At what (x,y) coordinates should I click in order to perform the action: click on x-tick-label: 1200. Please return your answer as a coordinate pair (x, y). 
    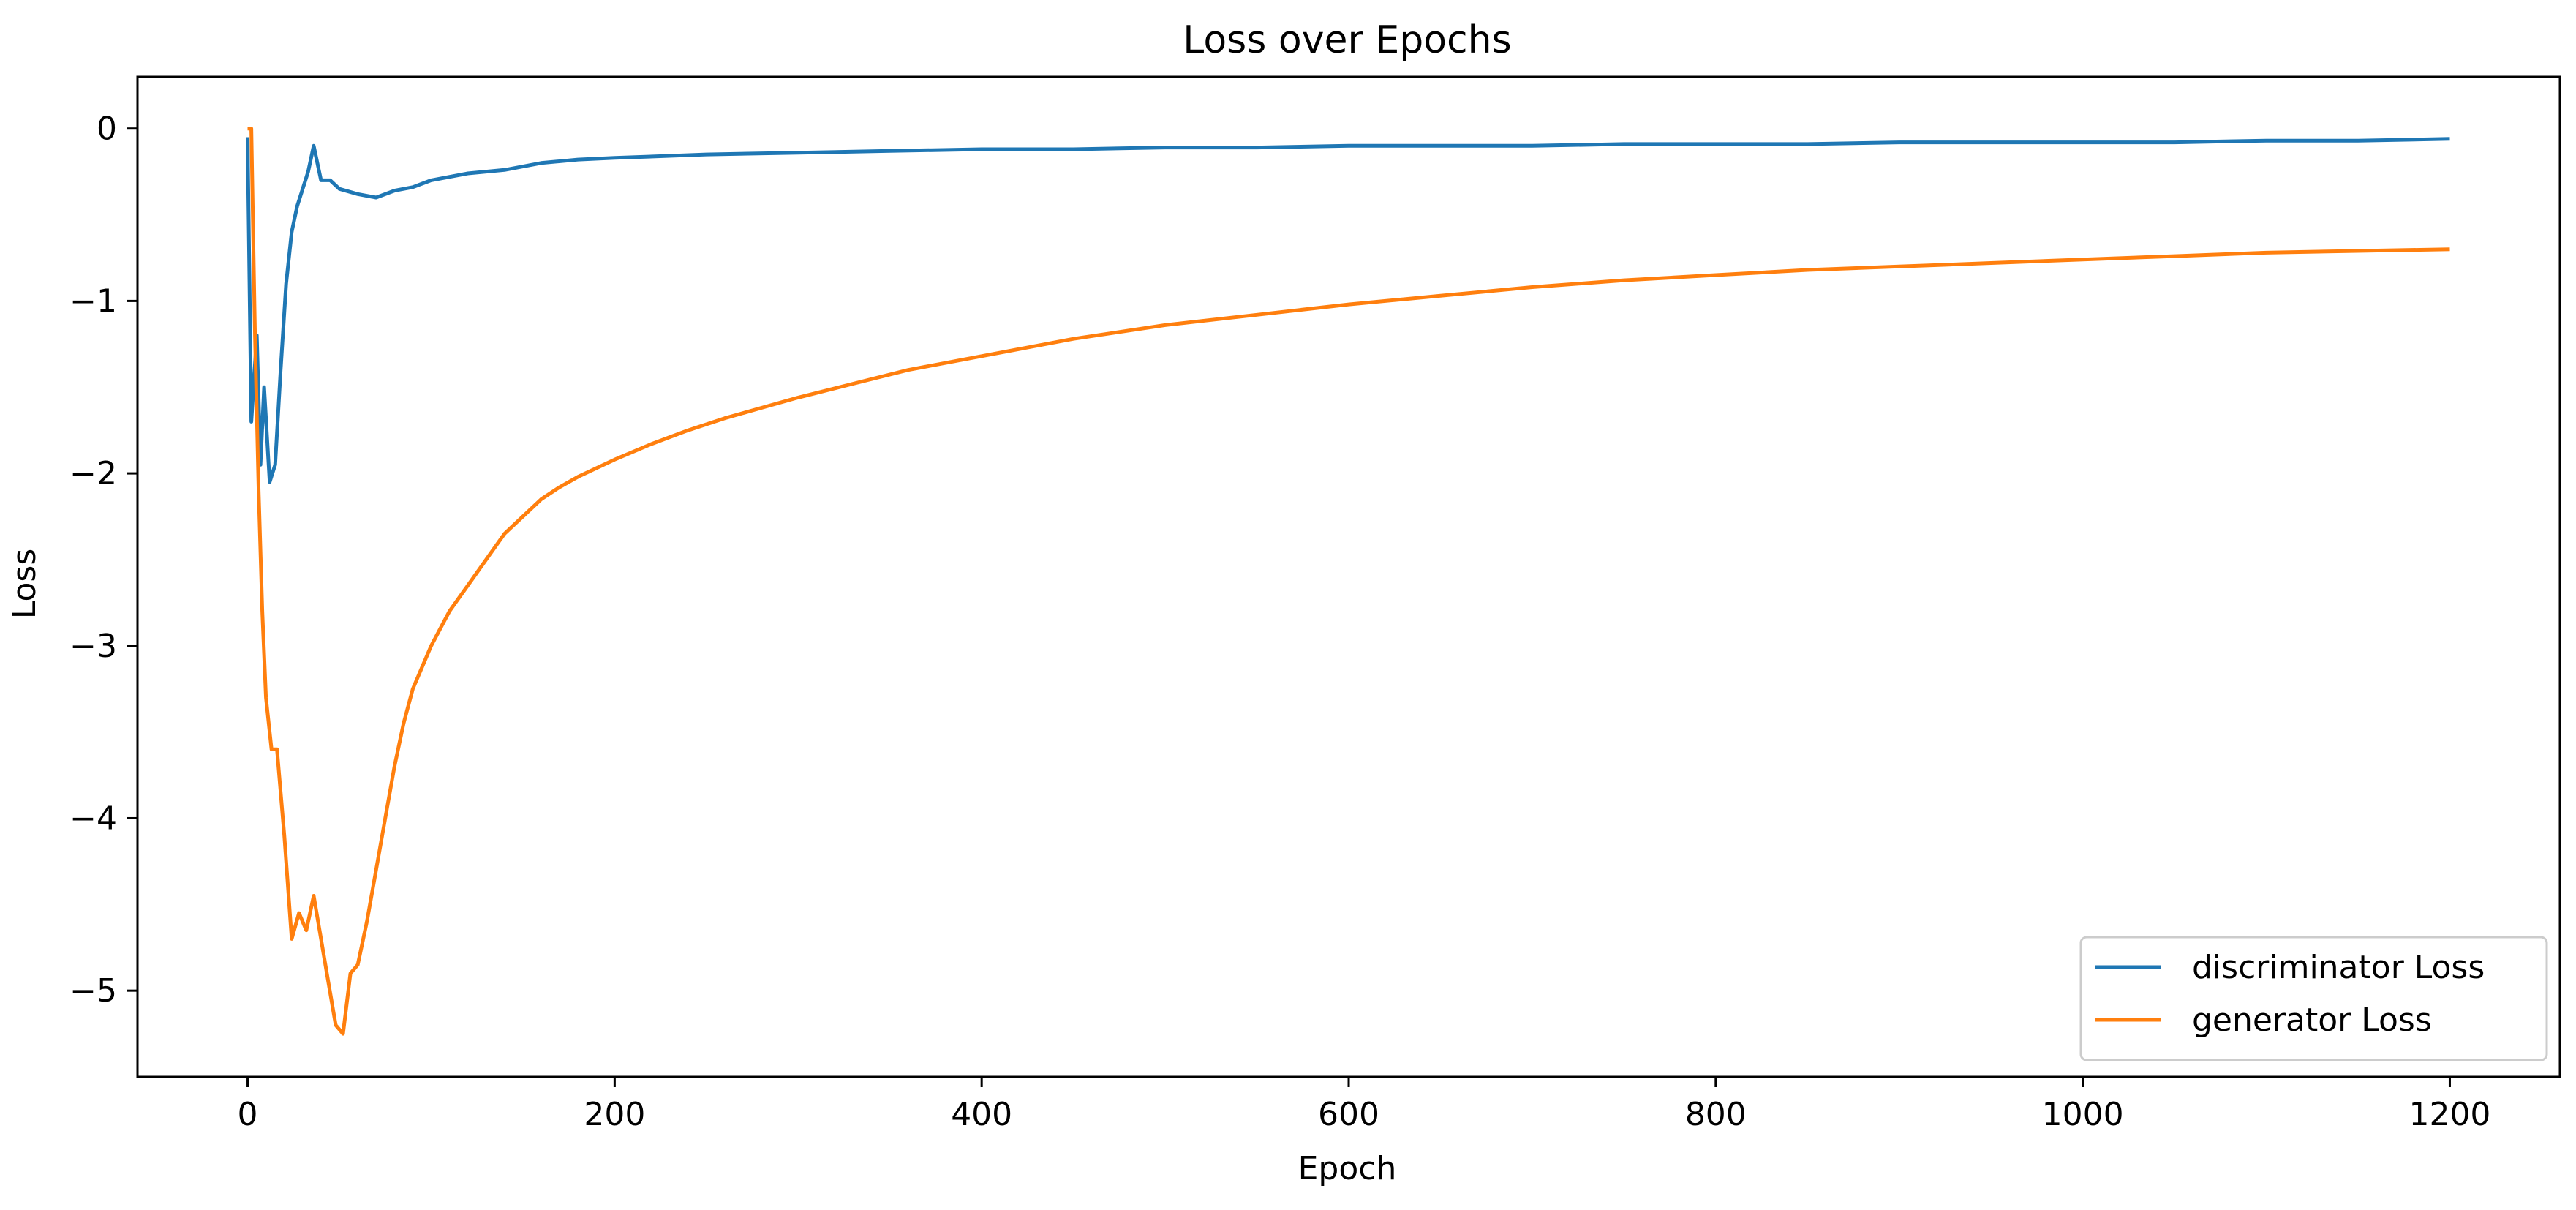
    Looking at the image, I should click on (2449, 1114).